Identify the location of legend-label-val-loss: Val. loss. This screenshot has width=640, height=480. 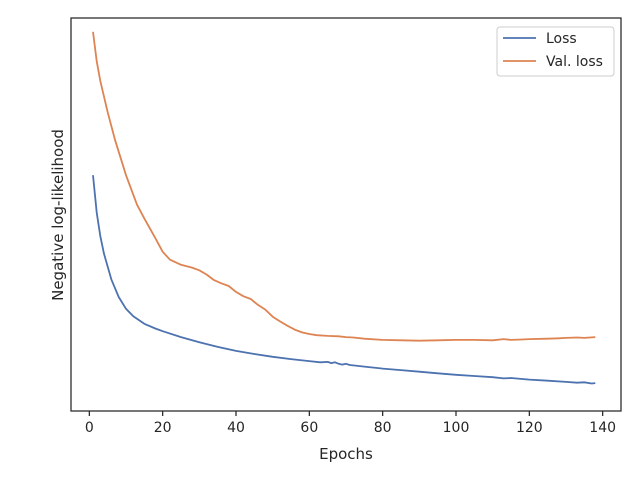
(574, 62).